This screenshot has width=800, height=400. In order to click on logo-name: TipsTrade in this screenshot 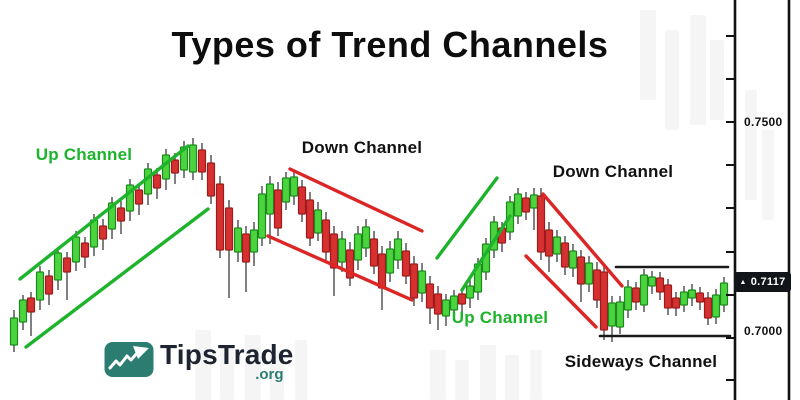, I will do `click(227, 354)`.